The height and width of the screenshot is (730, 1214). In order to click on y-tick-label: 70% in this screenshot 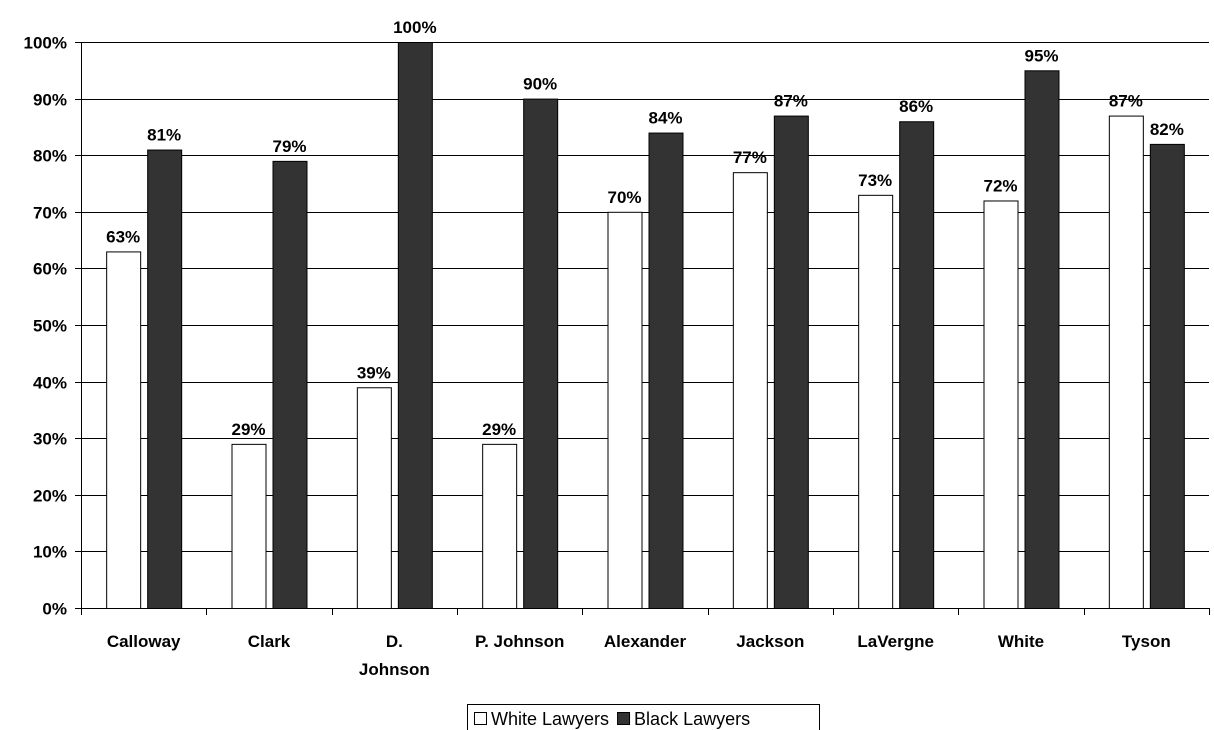, I will do `click(50, 213)`.